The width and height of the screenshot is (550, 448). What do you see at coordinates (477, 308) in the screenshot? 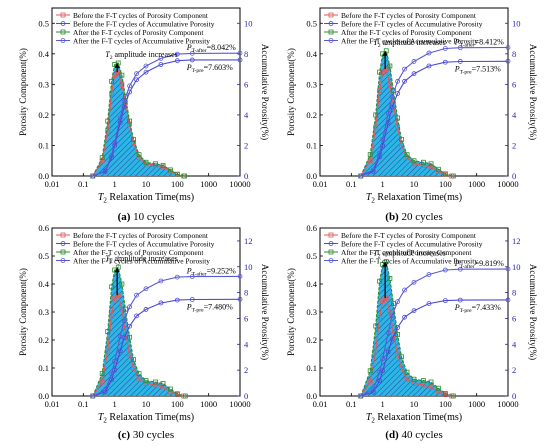
I see `p-before-annotation: PT-pre=7.433%` at bounding box center [477, 308].